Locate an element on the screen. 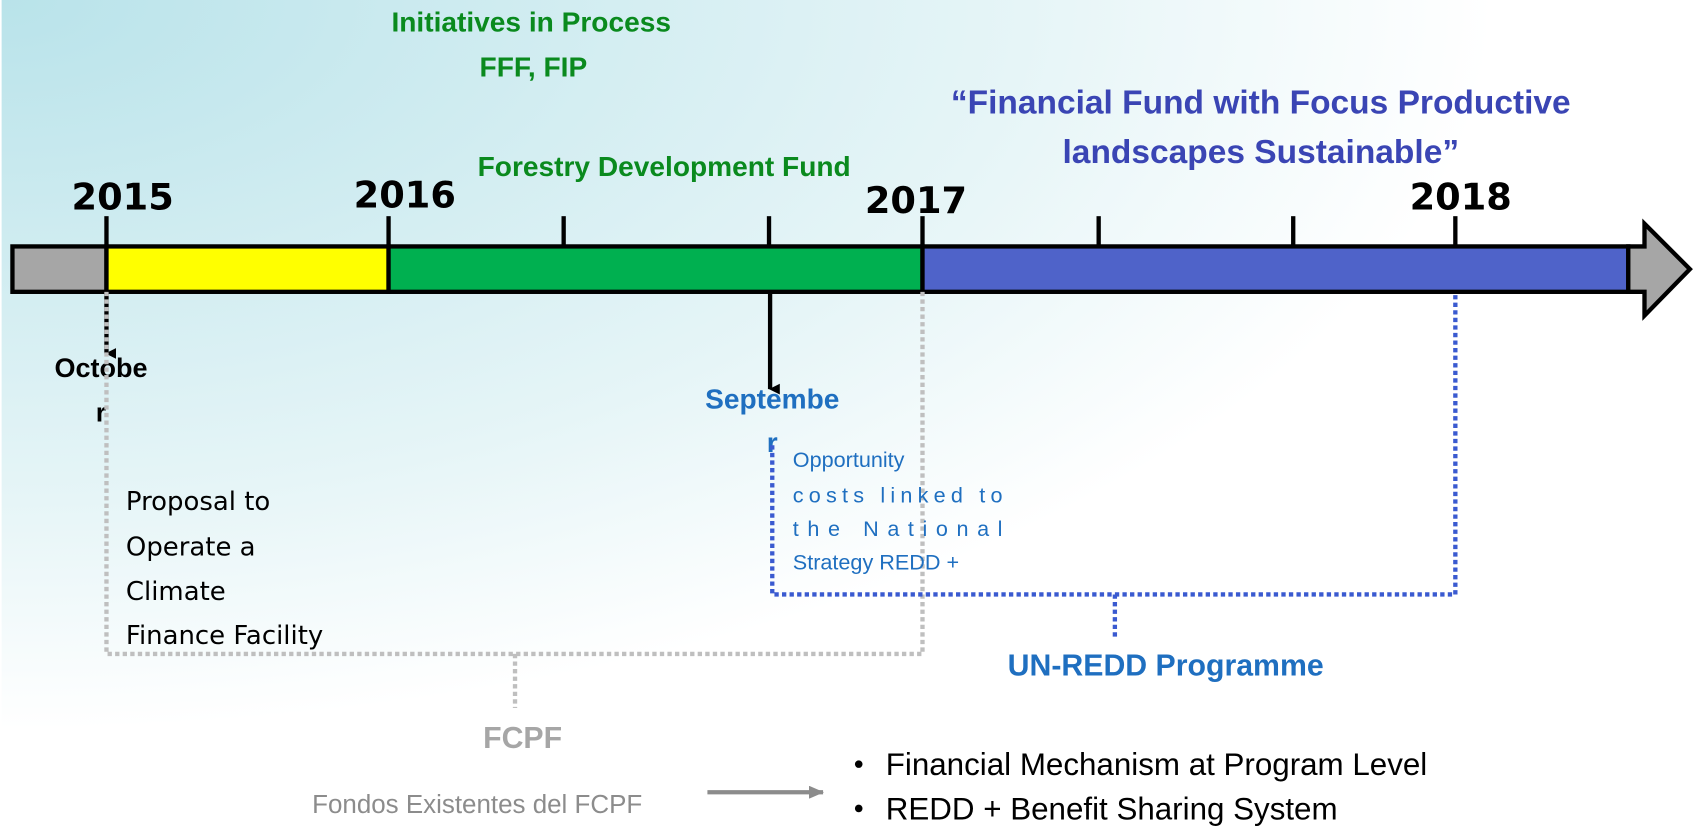 This screenshot has width=1698, height=829. initiatives-sub: FFF, FIP is located at coordinates (534, 67).